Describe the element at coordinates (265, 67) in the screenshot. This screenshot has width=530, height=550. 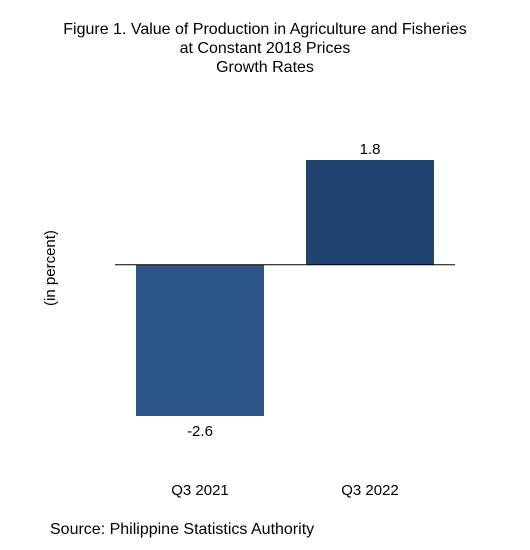
I see `chart-title-line-3: Growth Rates` at that location.